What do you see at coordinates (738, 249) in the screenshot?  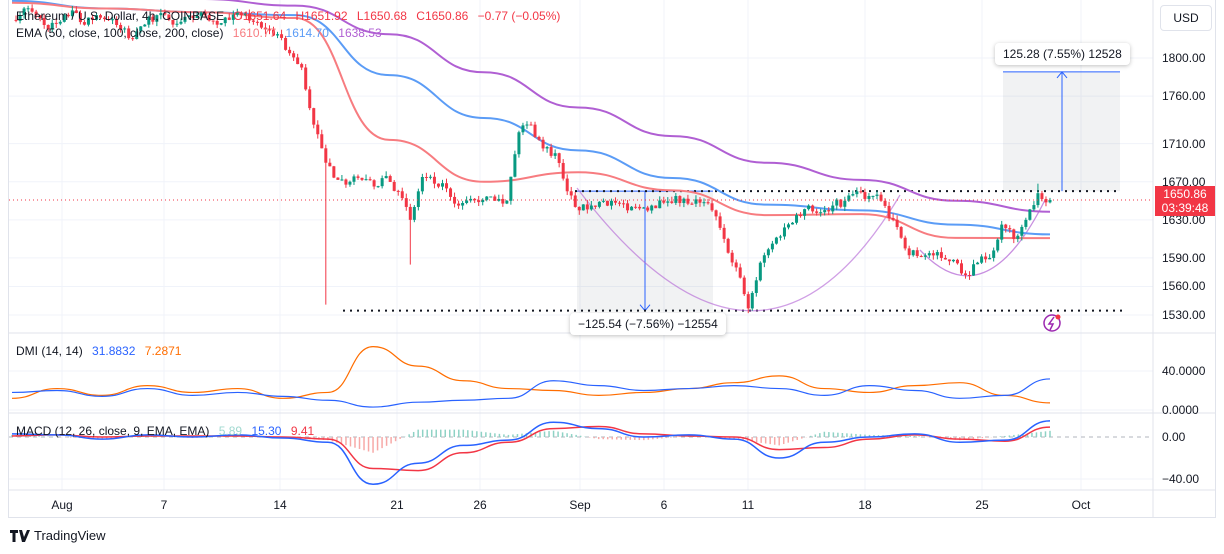 I see `cup-arc` at bounding box center [738, 249].